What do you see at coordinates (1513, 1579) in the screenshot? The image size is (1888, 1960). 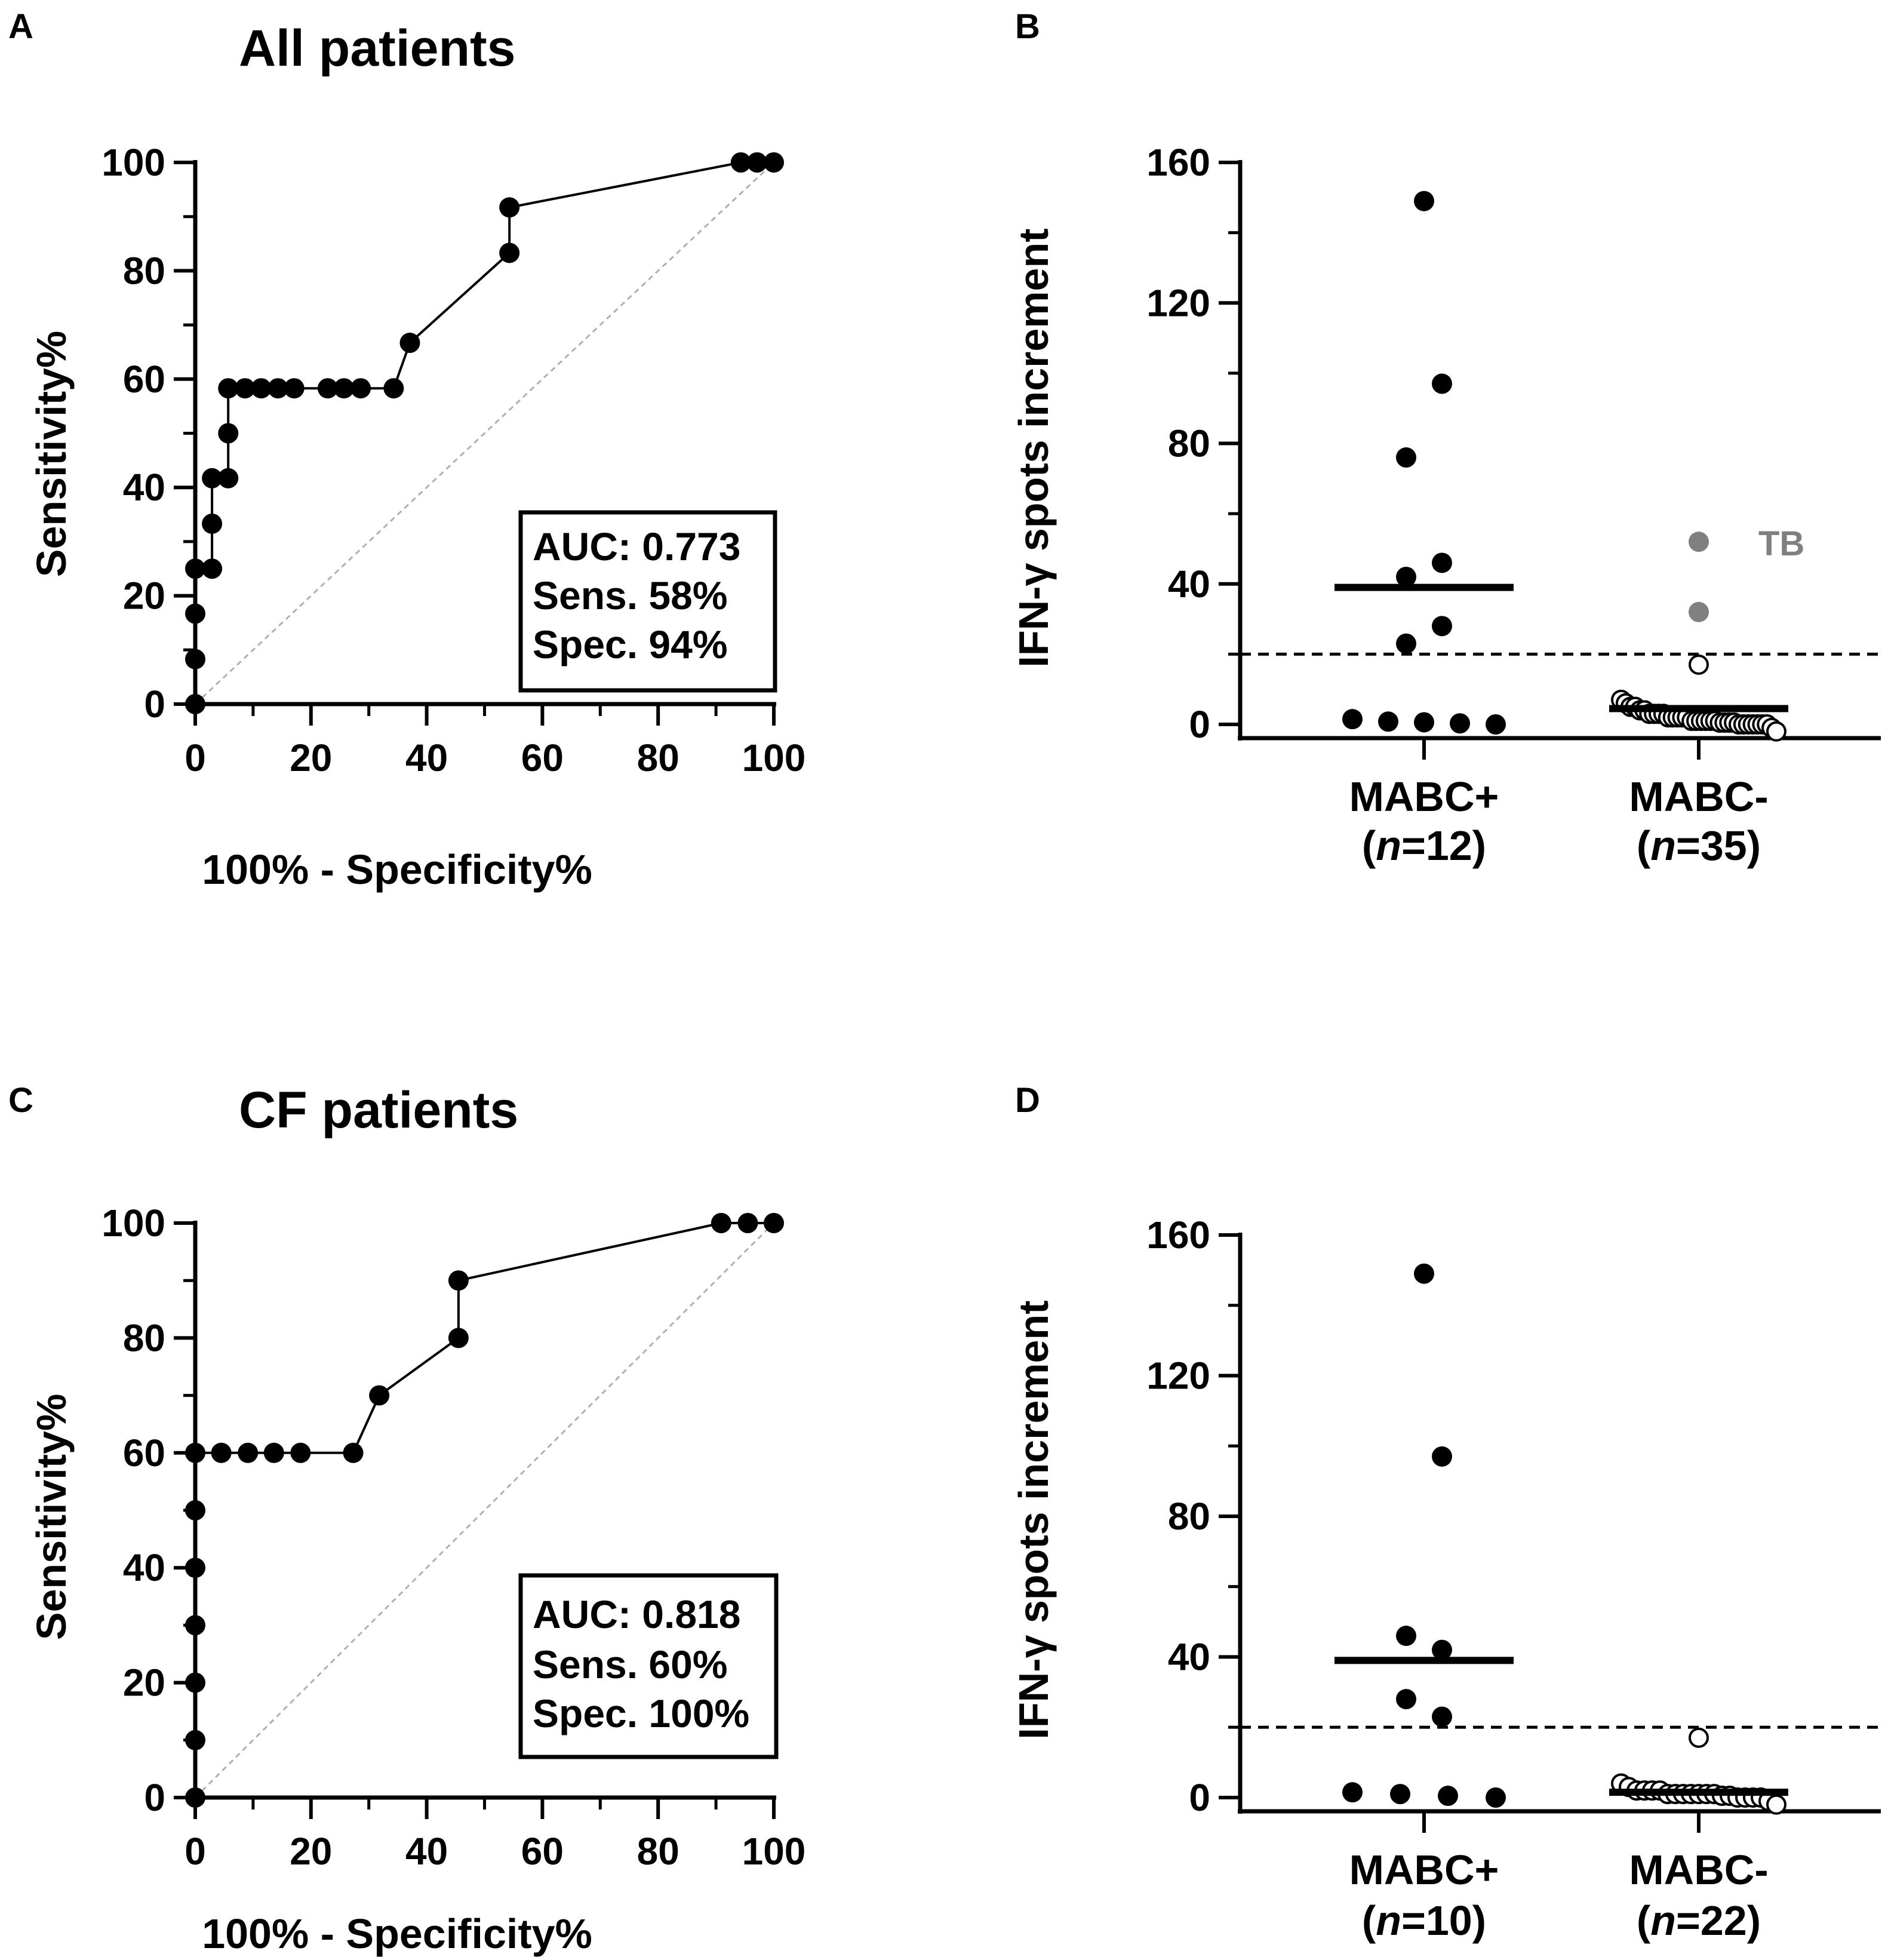 I see `dot-plot-d: 0 40 80 120 160 MABC+(n=10) MABC-(n=22)` at bounding box center [1513, 1579].